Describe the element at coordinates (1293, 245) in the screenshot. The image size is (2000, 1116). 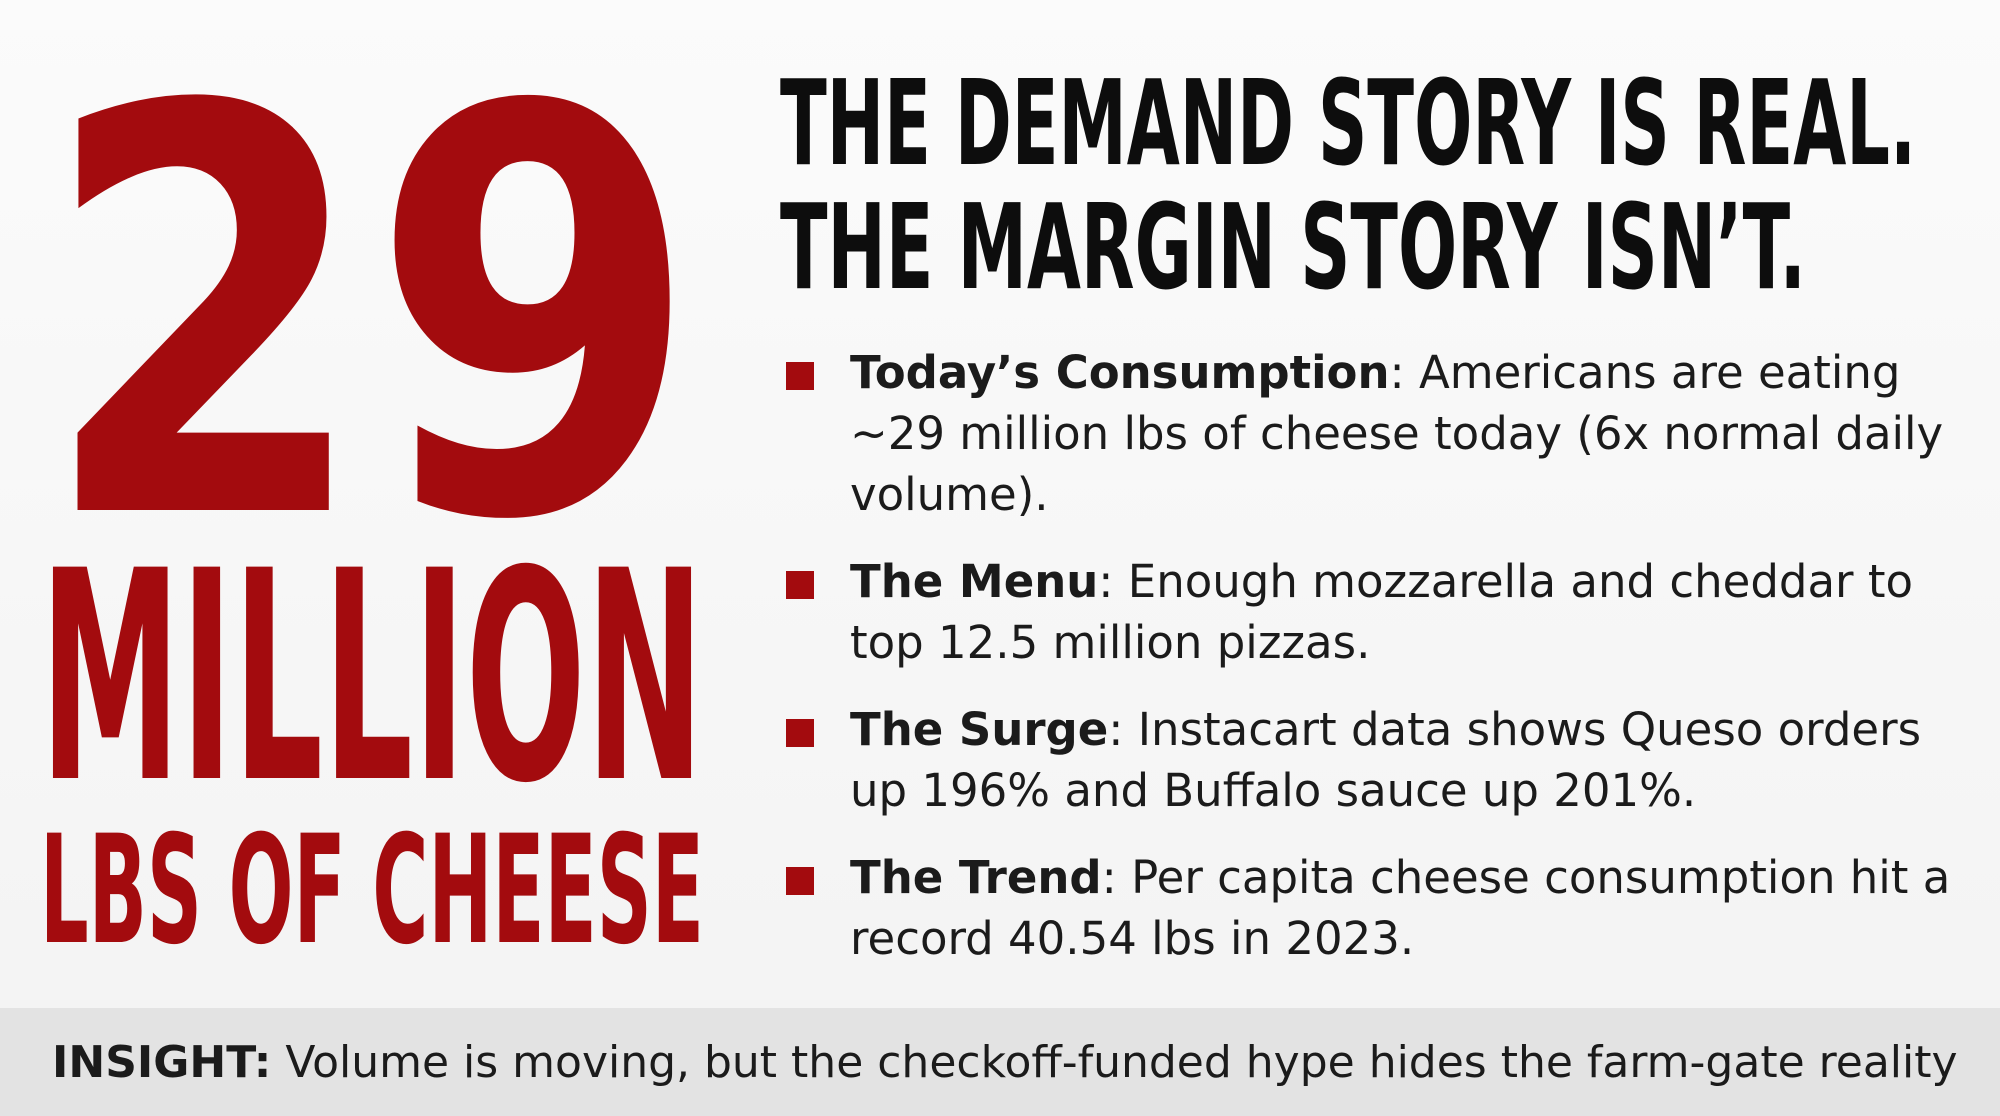
I see `headline-line-2: THE MARGIN STORY ISN’T.` at that location.